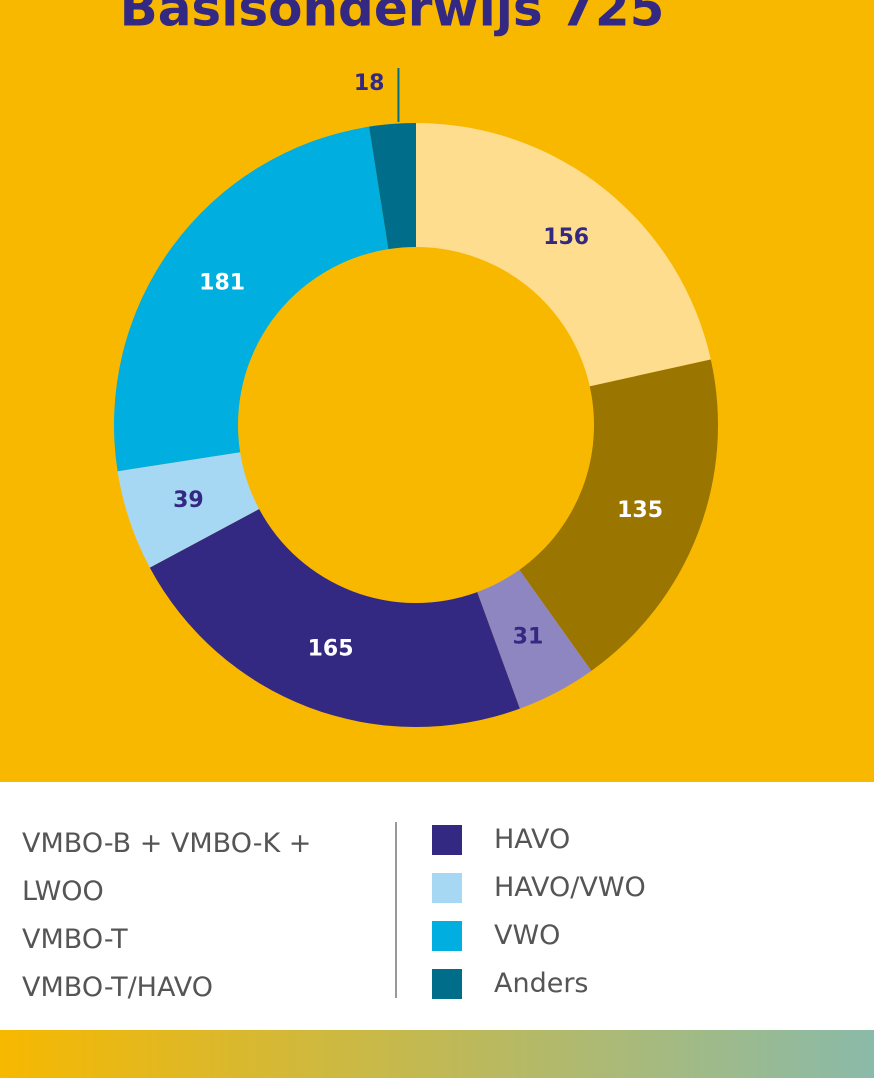 The width and height of the screenshot is (874, 1078). What do you see at coordinates (527, 935) in the screenshot?
I see `legend-label: VWO` at bounding box center [527, 935].